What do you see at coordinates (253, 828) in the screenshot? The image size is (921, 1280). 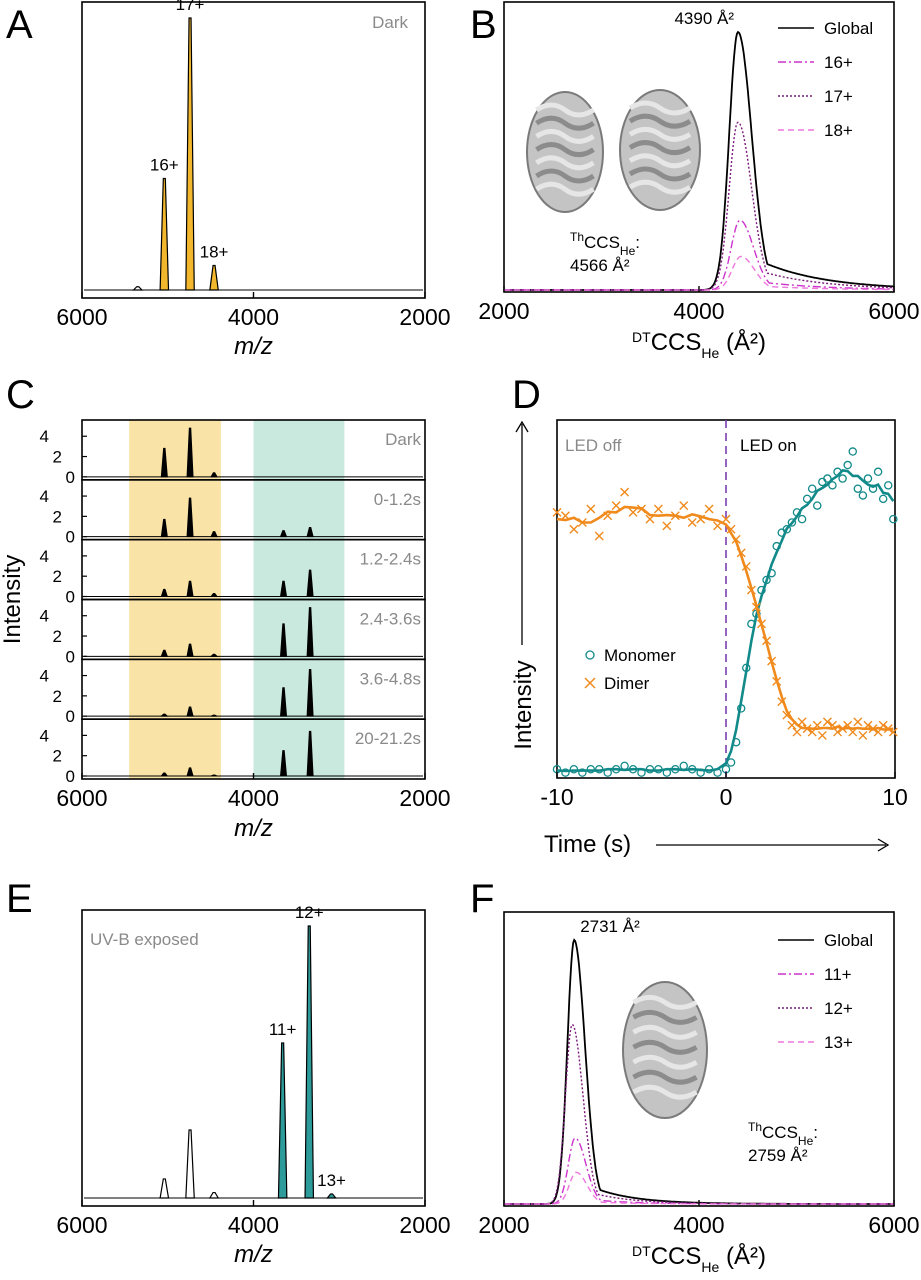 I see `x-axis-label: m/z` at bounding box center [253, 828].